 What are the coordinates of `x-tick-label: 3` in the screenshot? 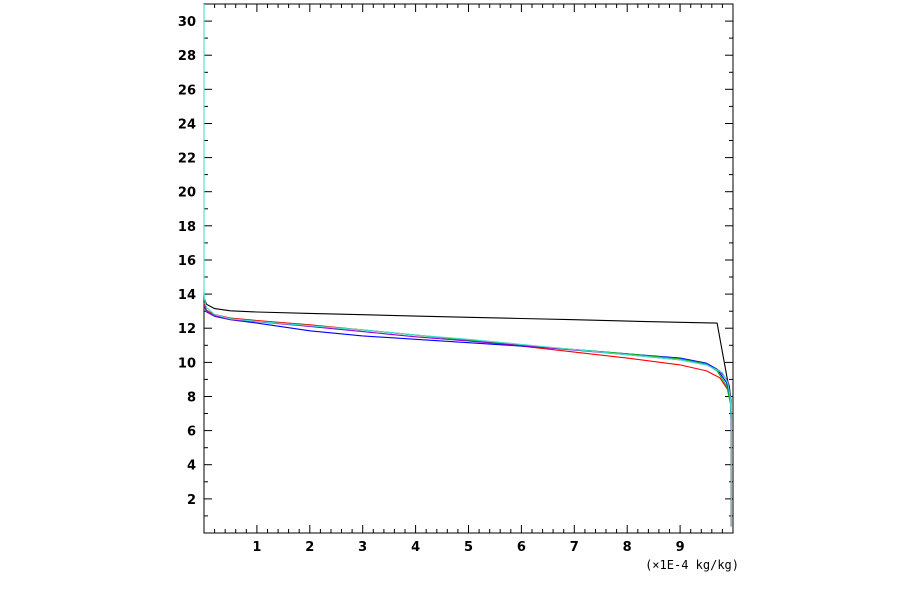 It's located at (362, 547).